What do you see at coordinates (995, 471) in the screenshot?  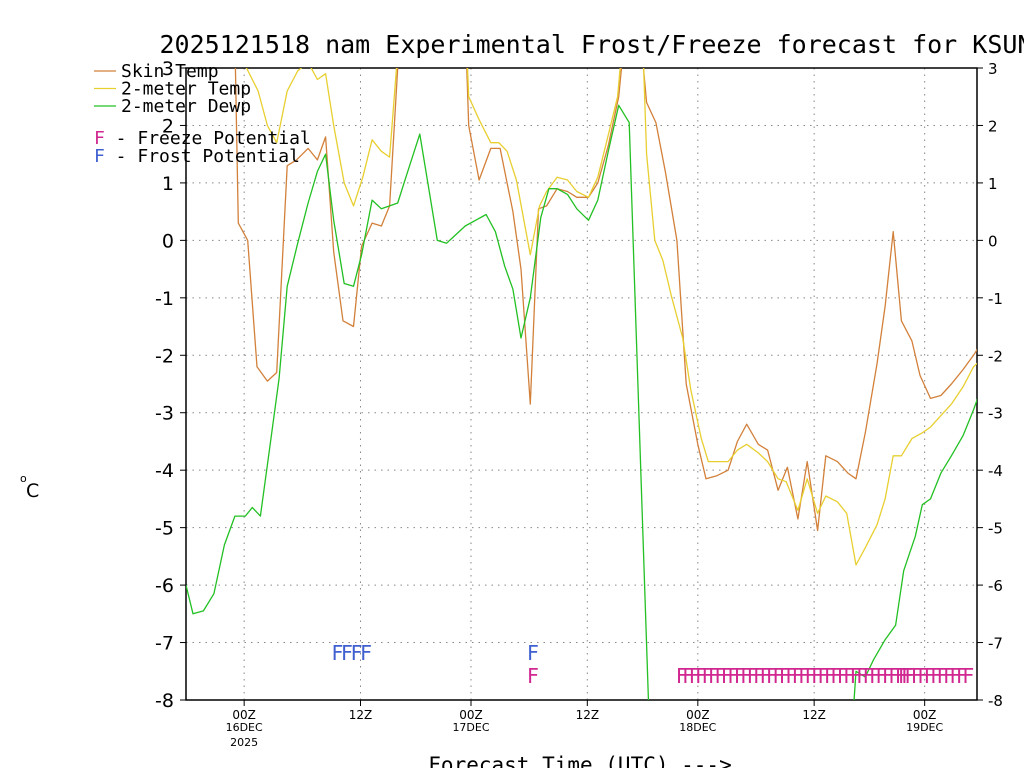 I see `y-tick-label-right: -4` at bounding box center [995, 471].